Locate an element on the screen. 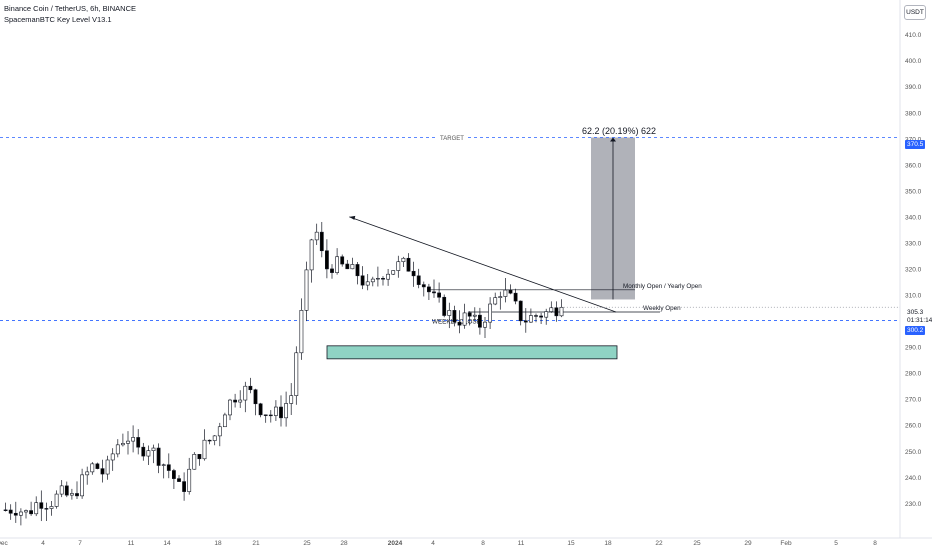 Image resolution: width=932 pixels, height=550 pixels. time-tick-label: 5 is located at coordinates (836, 543).